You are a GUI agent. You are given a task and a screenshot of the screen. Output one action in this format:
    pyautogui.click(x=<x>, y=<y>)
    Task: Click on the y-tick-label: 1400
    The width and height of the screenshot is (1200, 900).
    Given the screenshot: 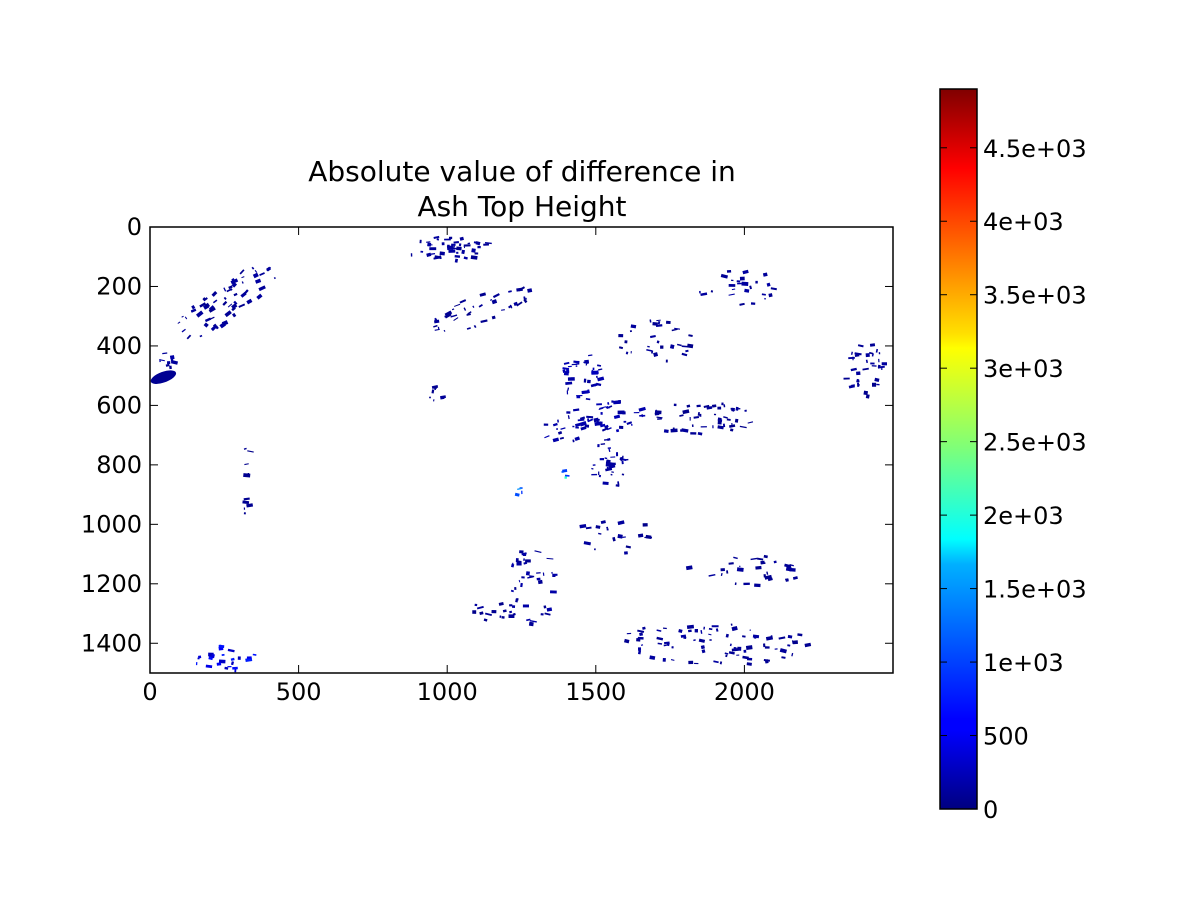 What is the action you would take?
    pyautogui.click(x=111, y=643)
    